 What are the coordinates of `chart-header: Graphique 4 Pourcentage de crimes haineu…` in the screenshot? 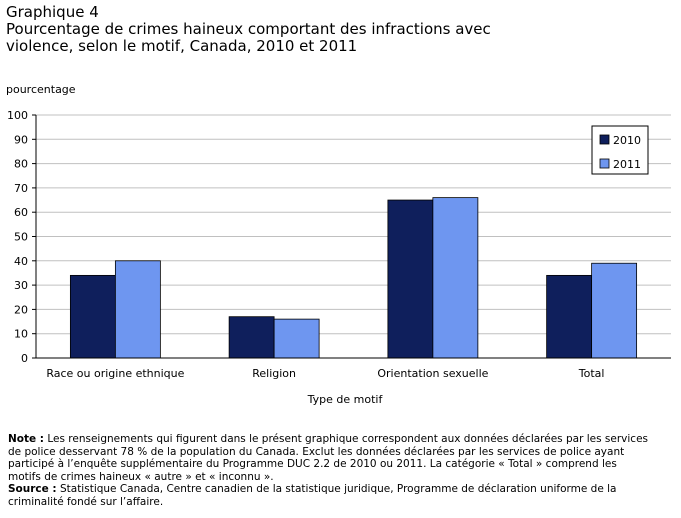 It's located at (336, 29).